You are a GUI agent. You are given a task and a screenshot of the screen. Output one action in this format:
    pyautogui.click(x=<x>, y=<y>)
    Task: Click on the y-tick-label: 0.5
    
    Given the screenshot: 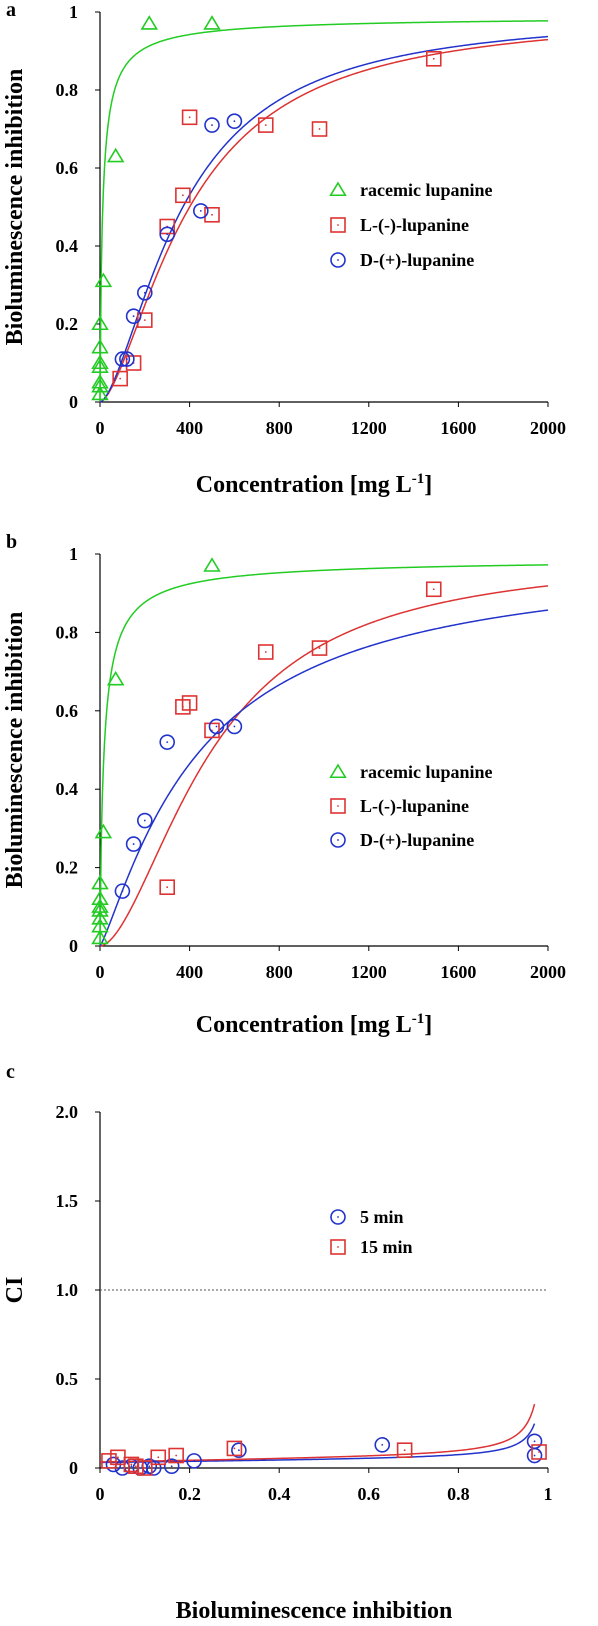 What is the action you would take?
    pyautogui.click(x=67, y=1379)
    